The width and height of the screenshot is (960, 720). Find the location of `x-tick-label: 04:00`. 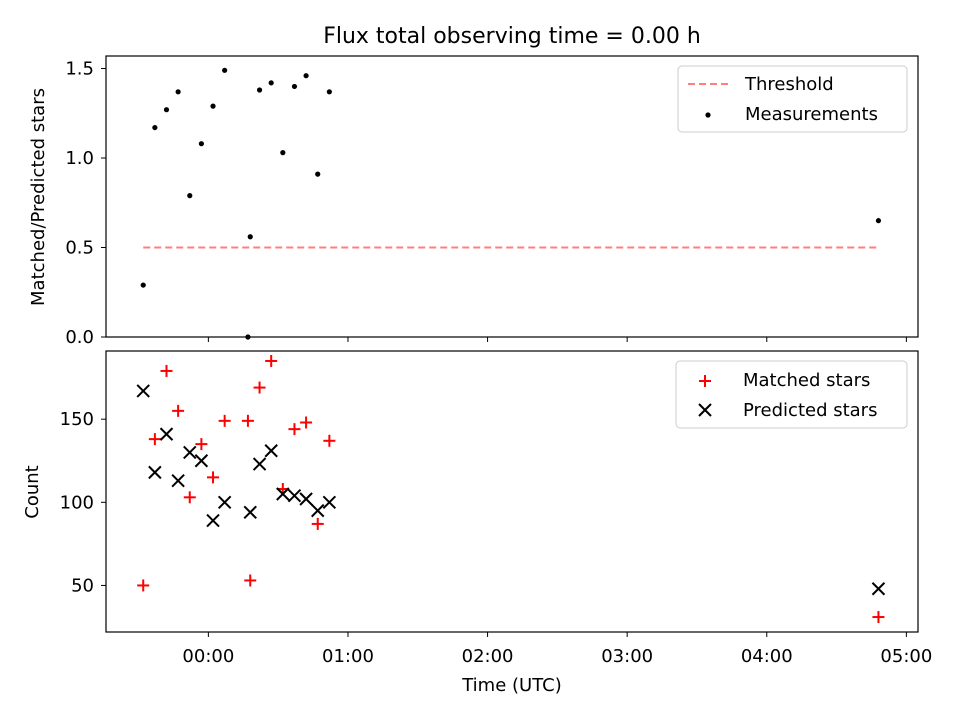

x-tick-label: 04:00 is located at coordinates (767, 656).